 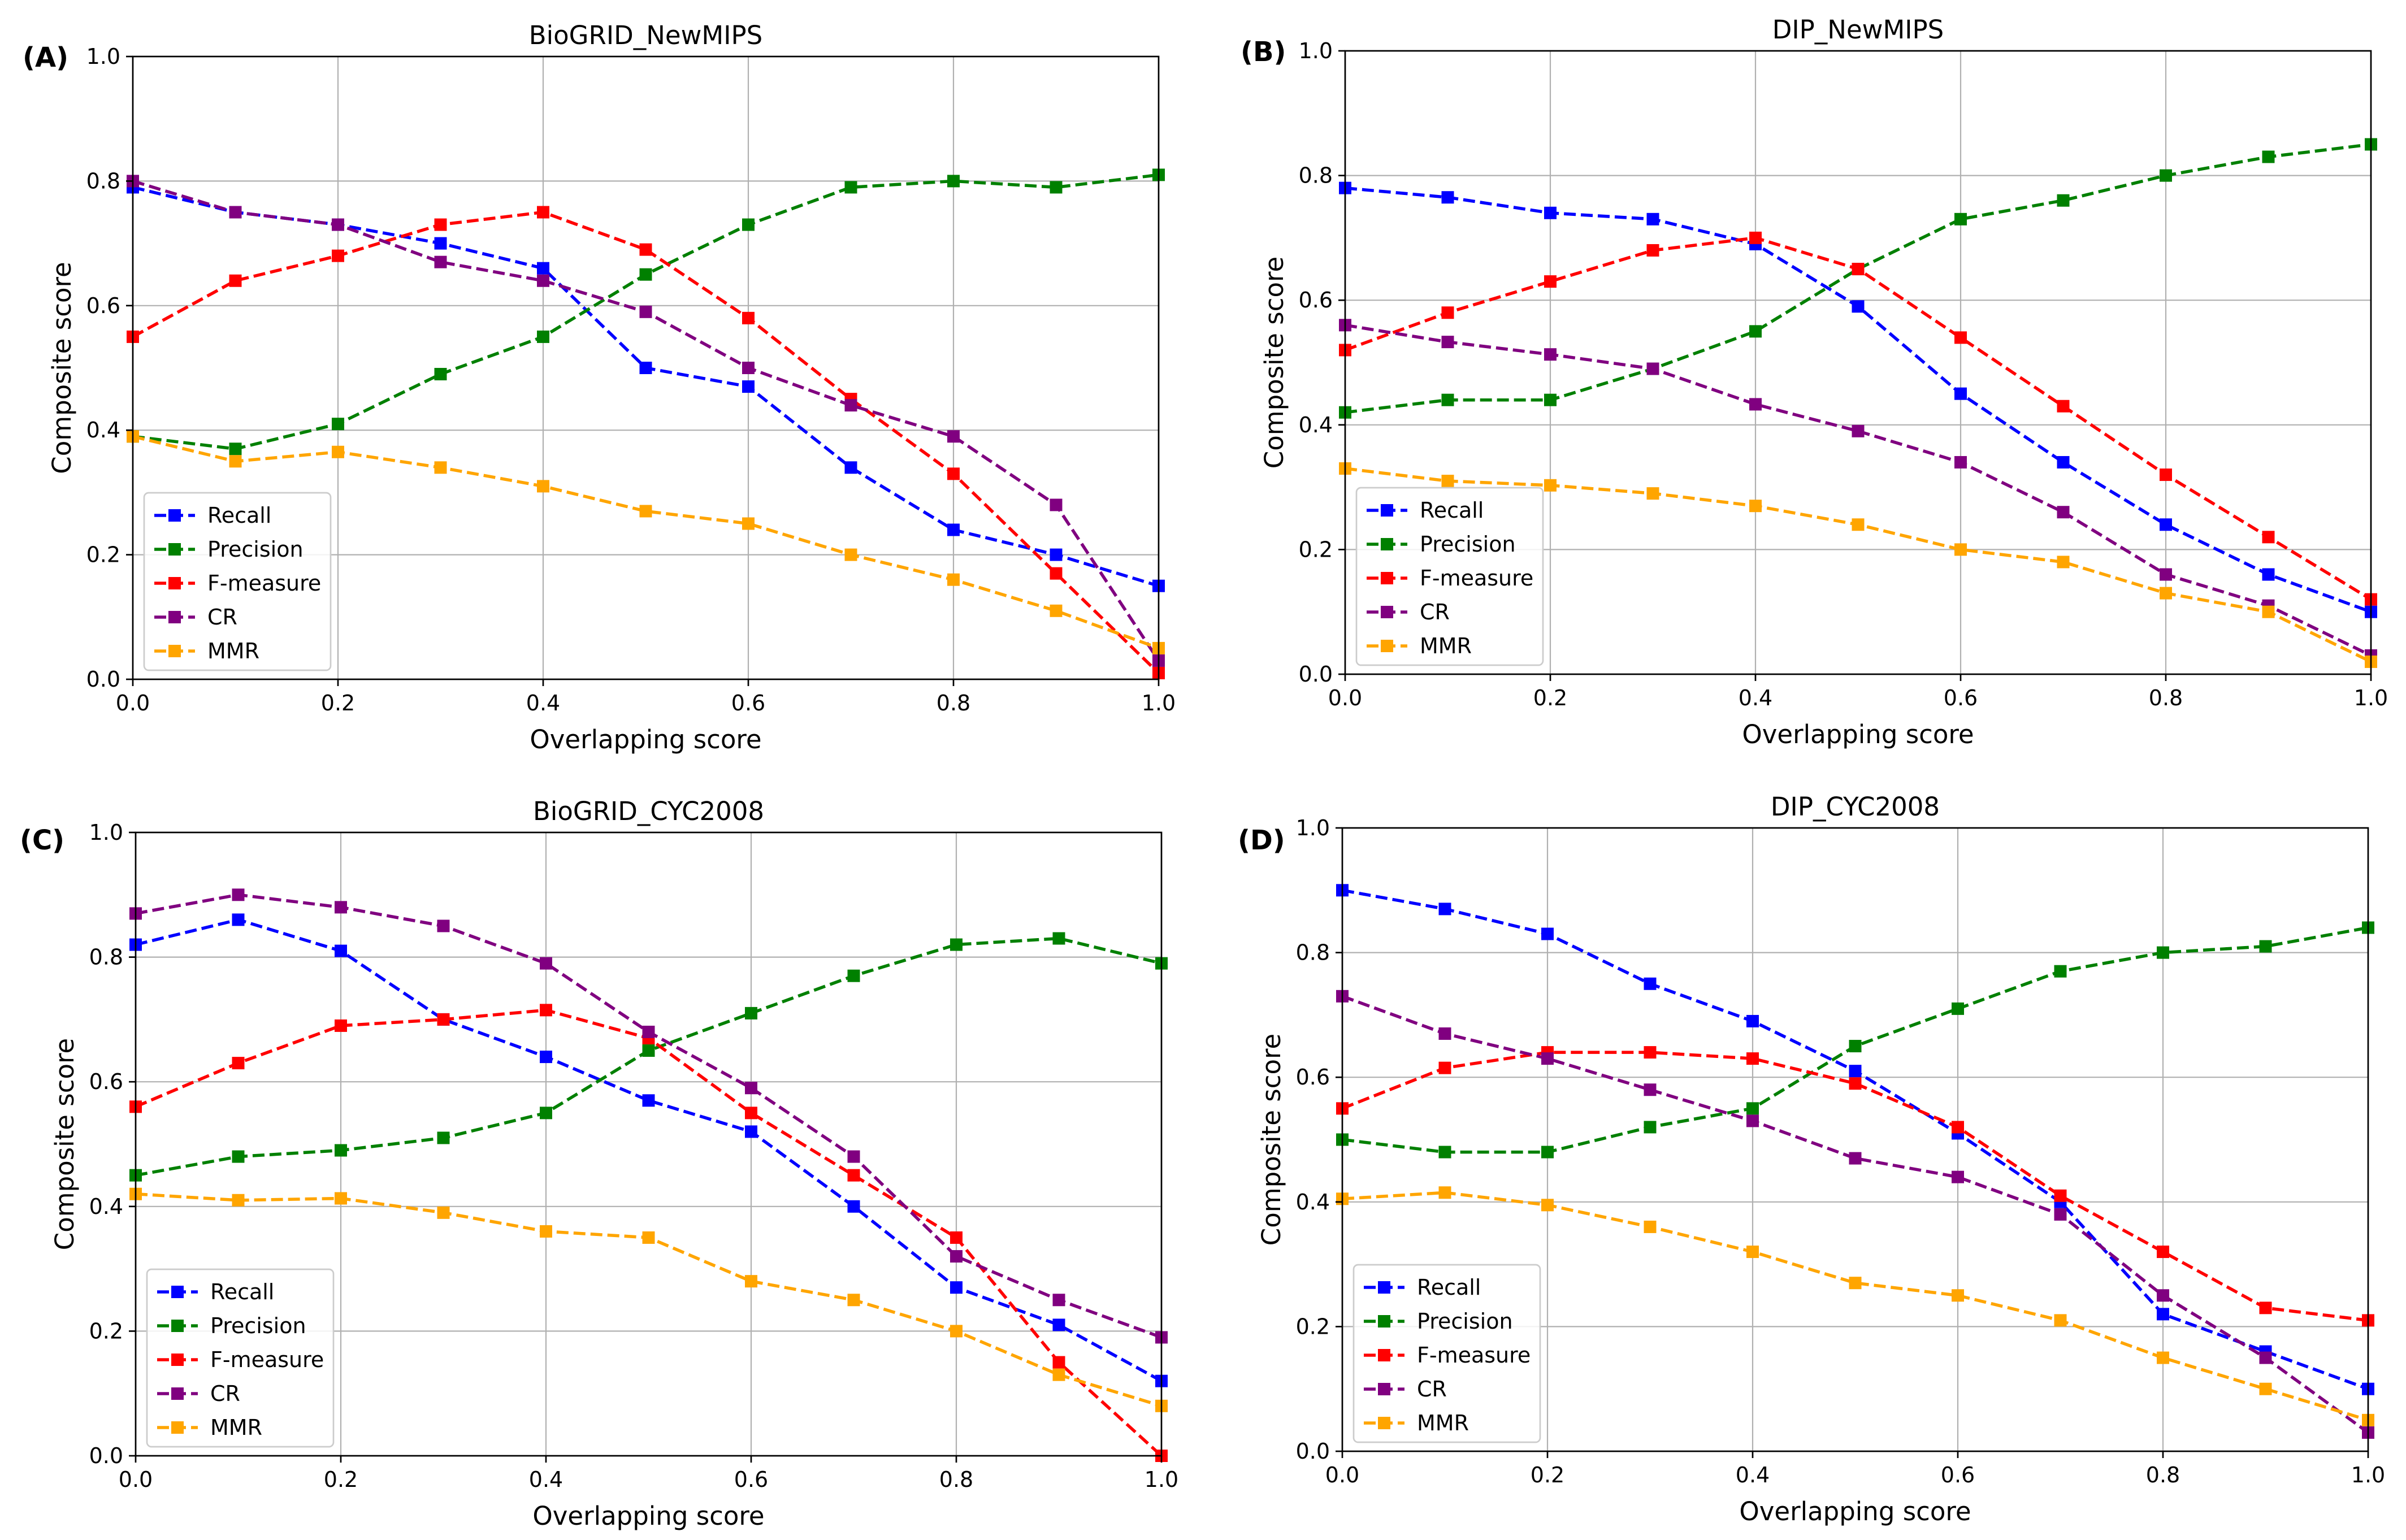 What do you see at coordinates (103, 430) in the screenshot?
I see `y-tick-label: 0.4` at bounding box center [103, 430].